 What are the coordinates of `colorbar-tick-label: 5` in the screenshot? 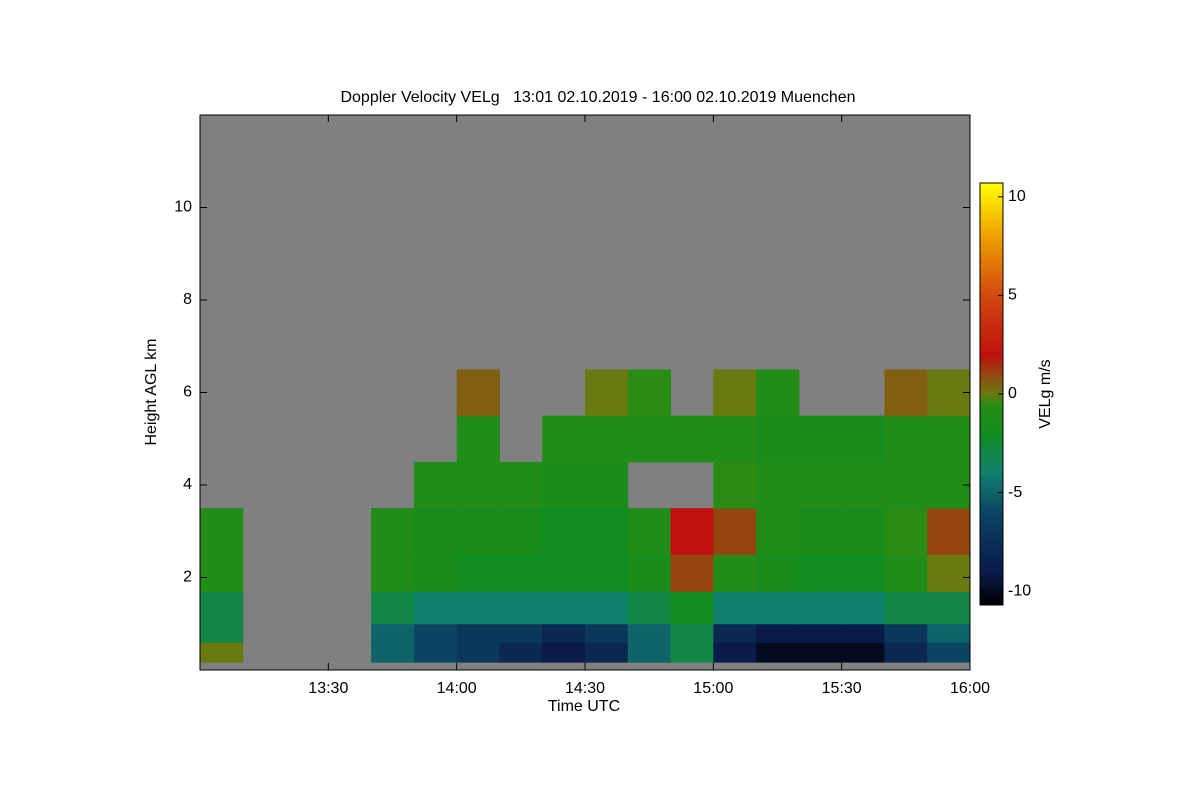 It's located at (1012, 295).